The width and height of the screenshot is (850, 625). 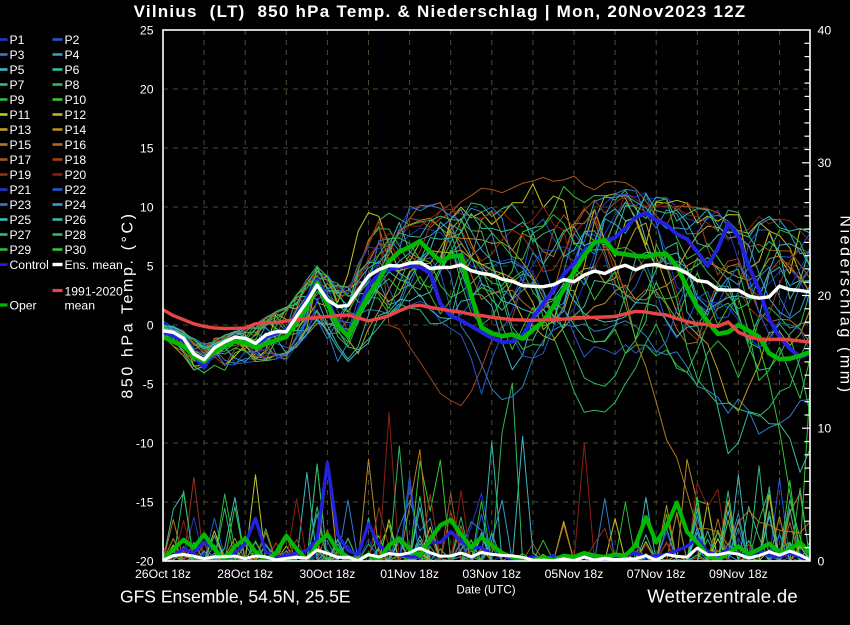 What do you see at coordinates (76, 115) in the screenshot?
I see `svg-text: P12` at bounding box center [76, 115].